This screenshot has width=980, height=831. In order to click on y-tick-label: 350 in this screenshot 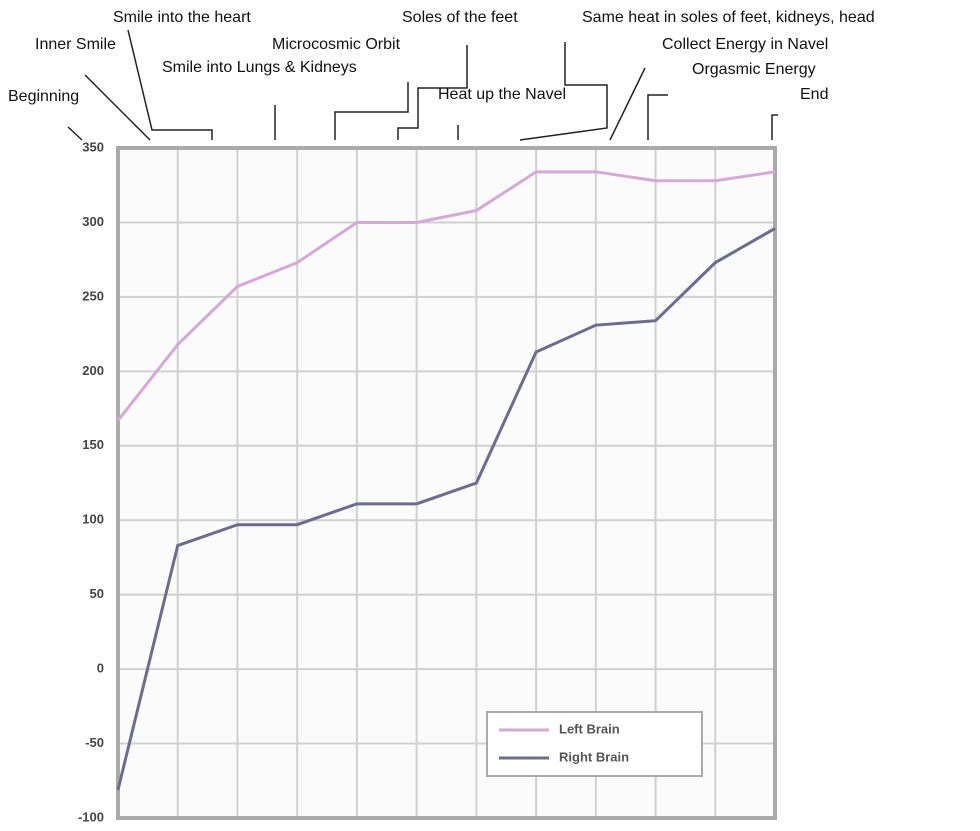, I will do `click(93, 146)`.